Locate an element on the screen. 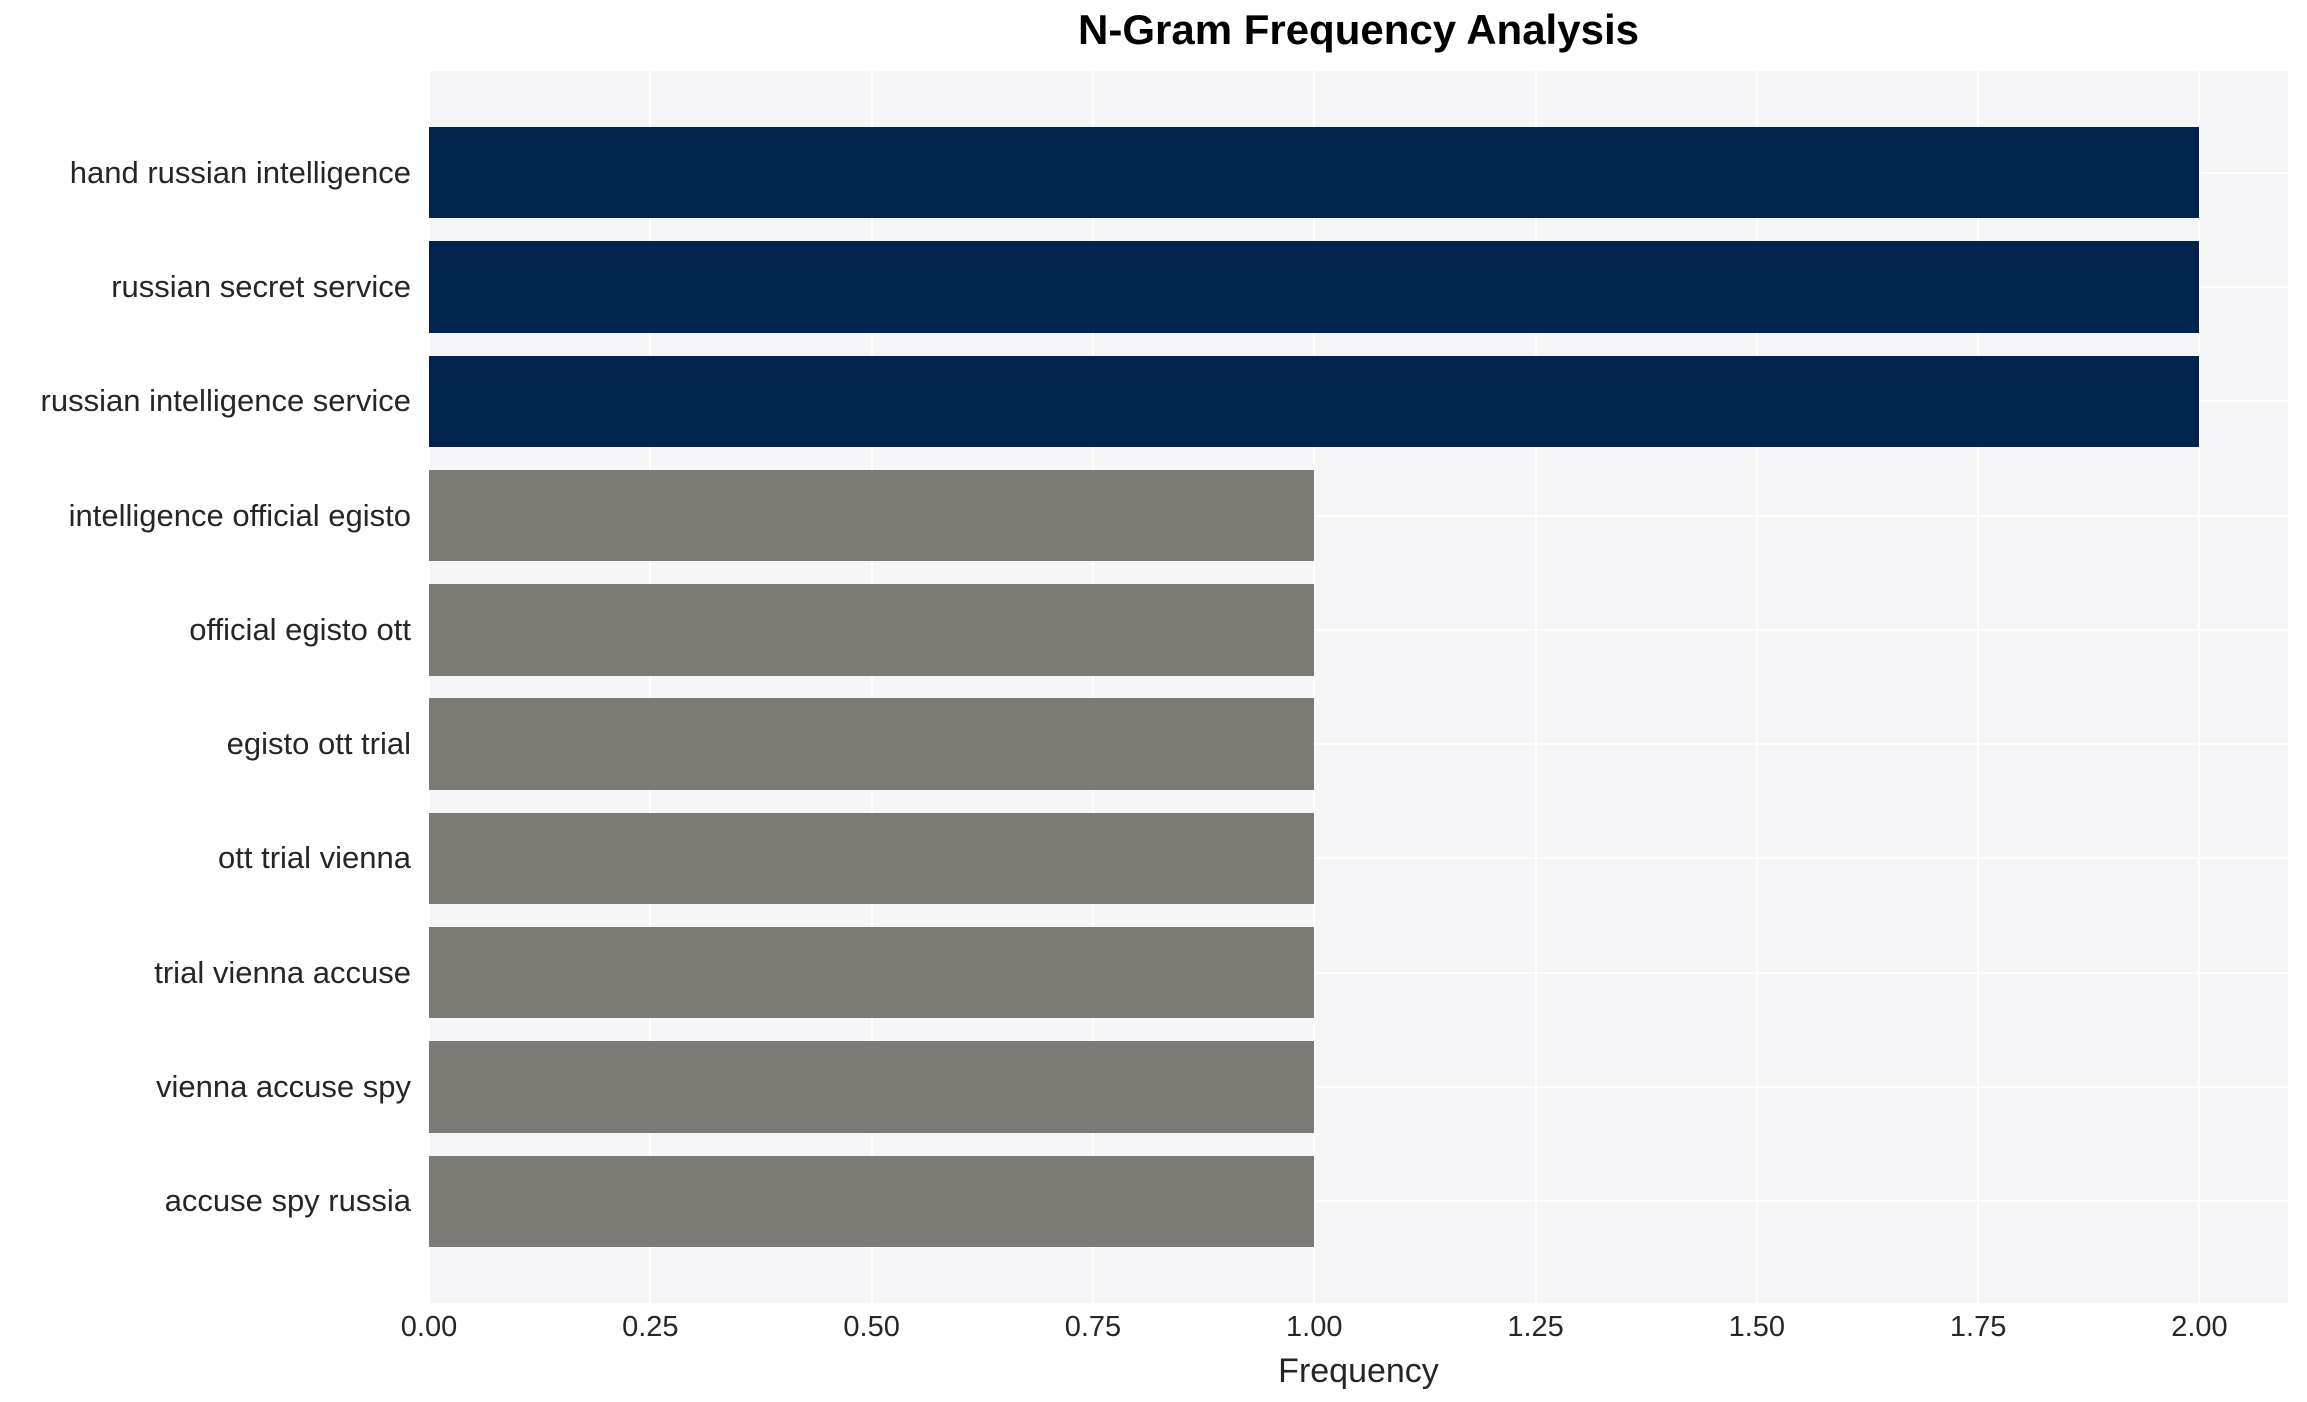  x-tick-label-0.25: 0.25 is located at coordinates (650, 1327).